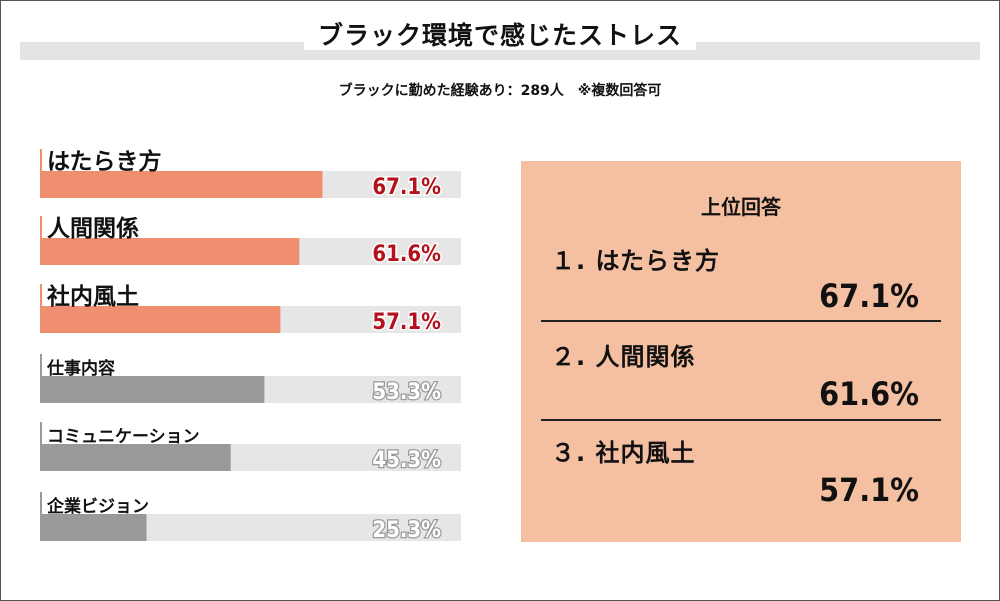  Describe the element at coordinates (406, 460) in the screenshot. I see `value-label: 45.3%` at that location.